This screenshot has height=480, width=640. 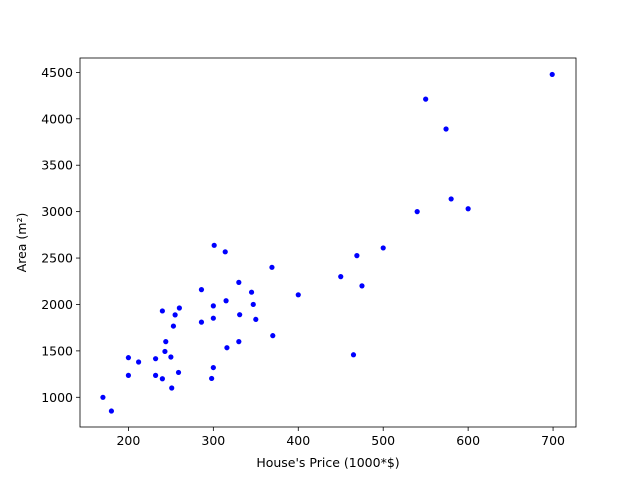 I want to click on y-axis-label: Area (m²), so click(x=21, y=243).